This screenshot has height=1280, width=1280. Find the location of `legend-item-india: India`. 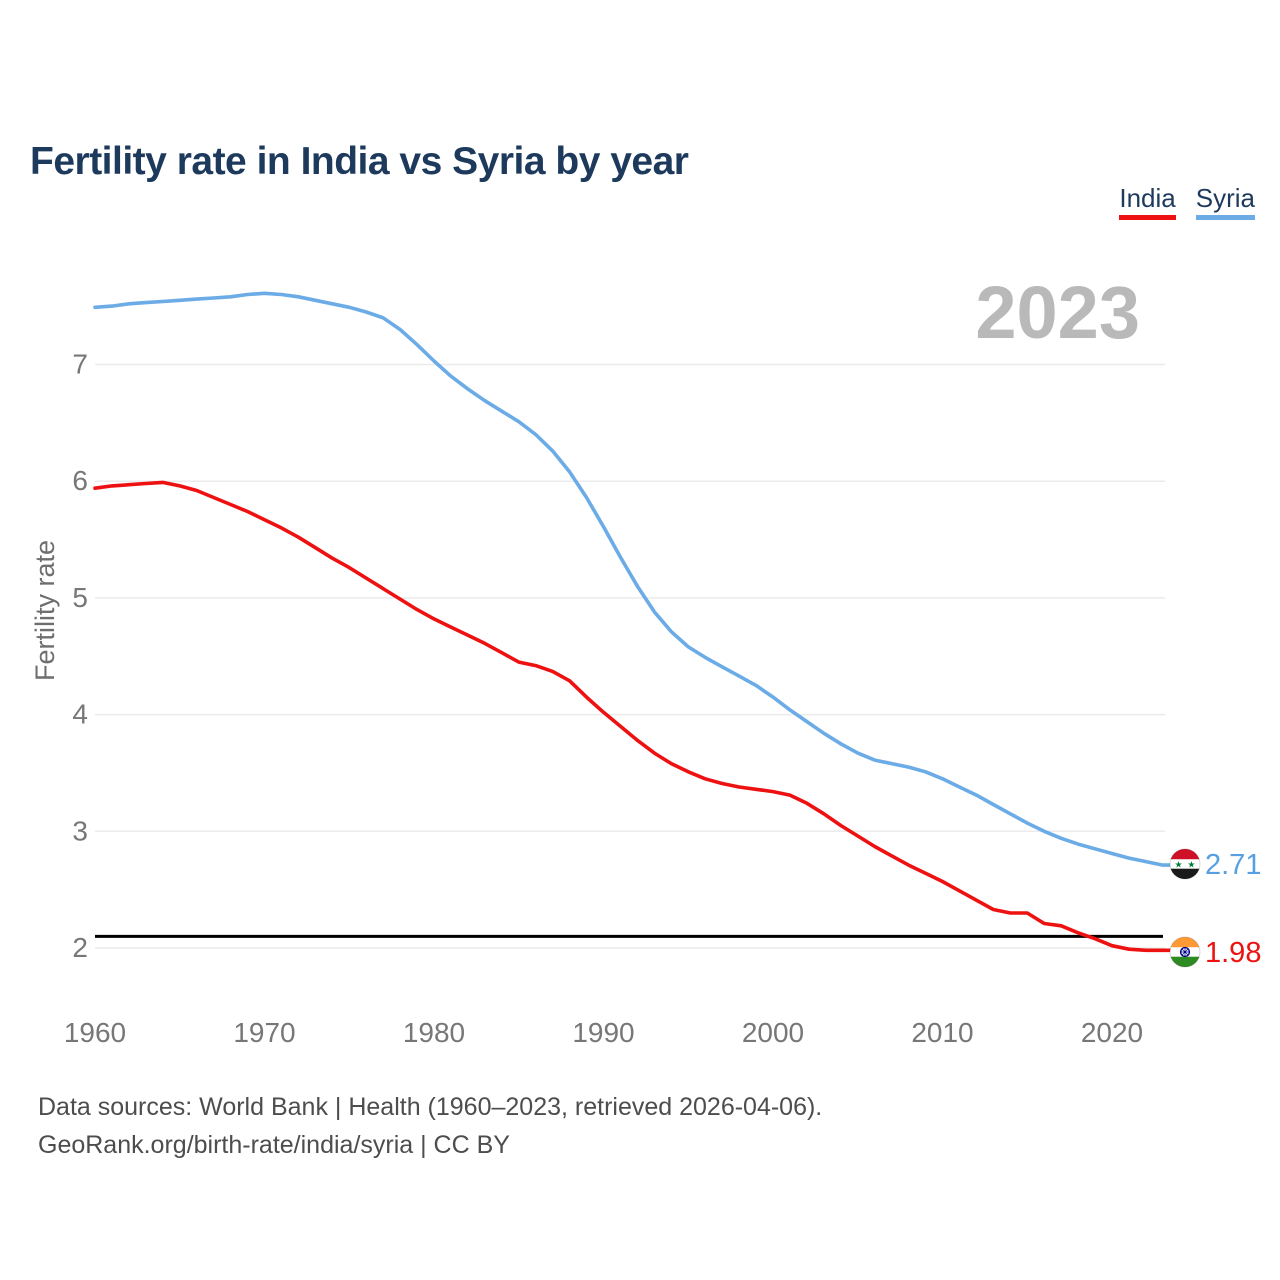

legend-item-india: India is located at coordinates (1147, 202).